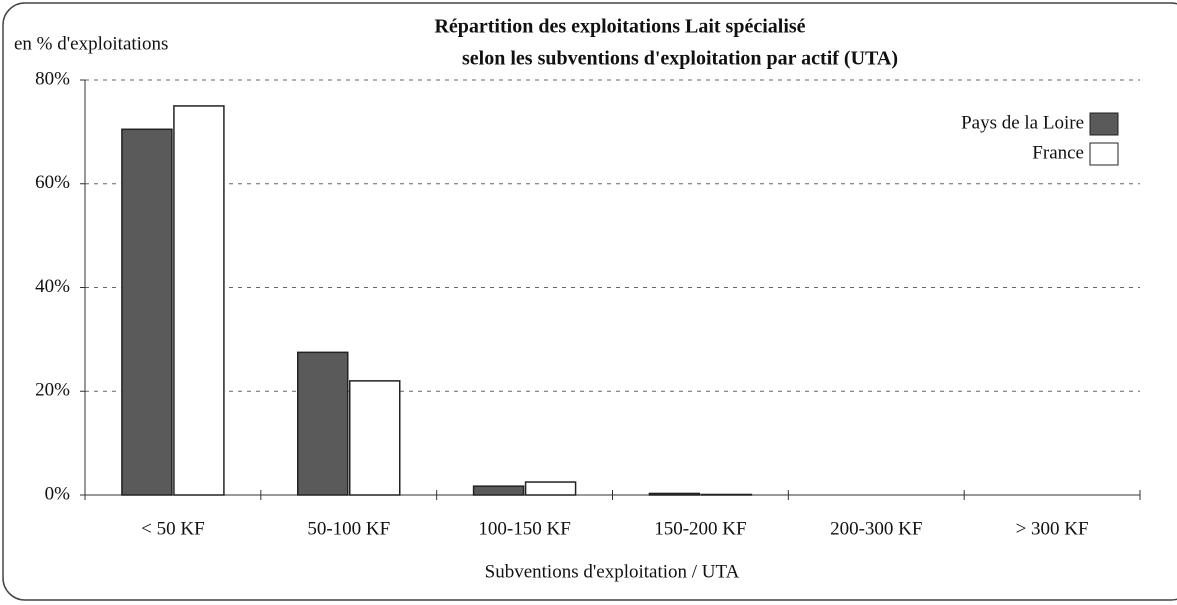 The width and height of the screenshot is (1177, 605). I want to click on x-tick-label: 100-150 KF, so click(524, 528).